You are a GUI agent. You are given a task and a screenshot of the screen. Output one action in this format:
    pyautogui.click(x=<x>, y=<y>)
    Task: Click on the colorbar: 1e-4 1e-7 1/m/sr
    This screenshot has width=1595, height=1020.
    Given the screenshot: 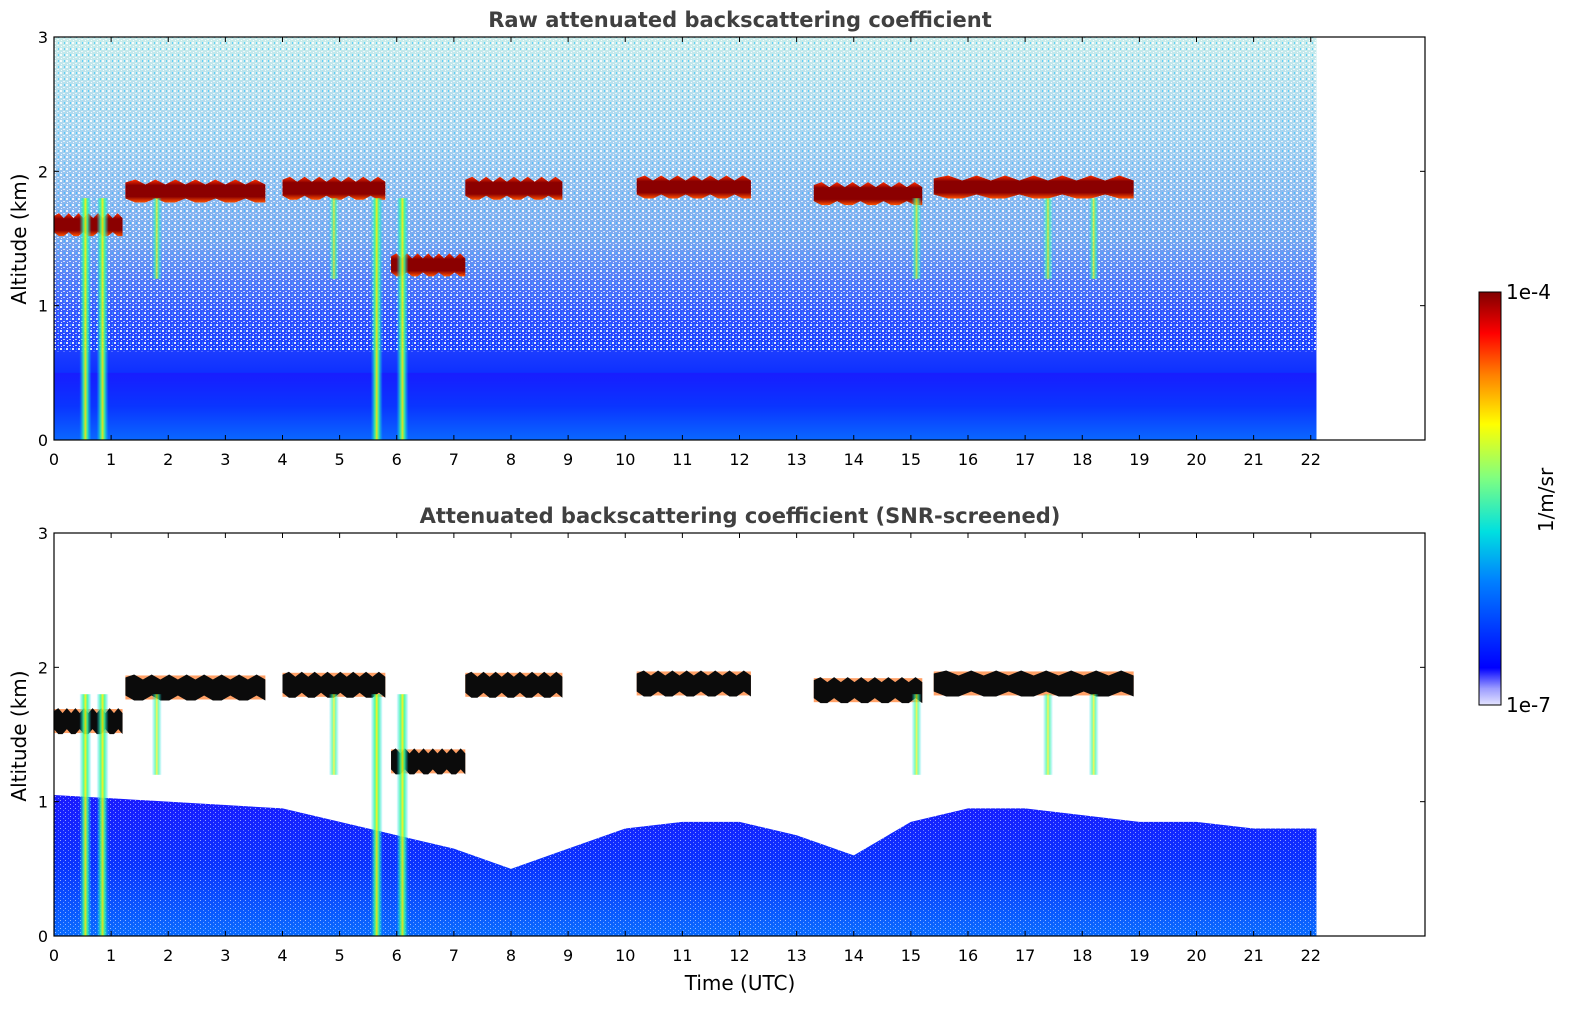 What is the action you would take?
    pyautogui.click(x=1518, y=498)
    